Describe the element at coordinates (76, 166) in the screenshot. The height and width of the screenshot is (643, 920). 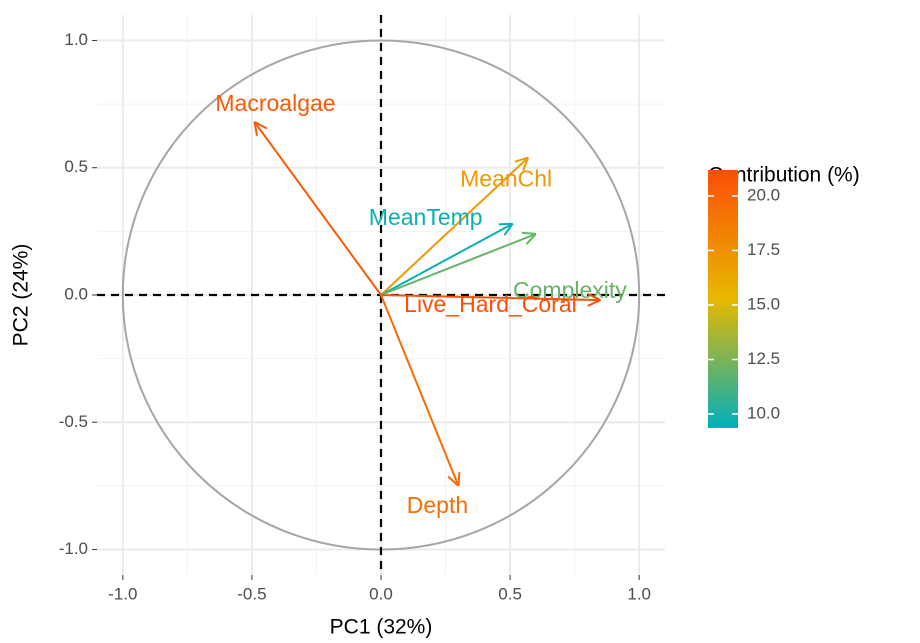
I see `y-tick-label: 0.5` at that location.